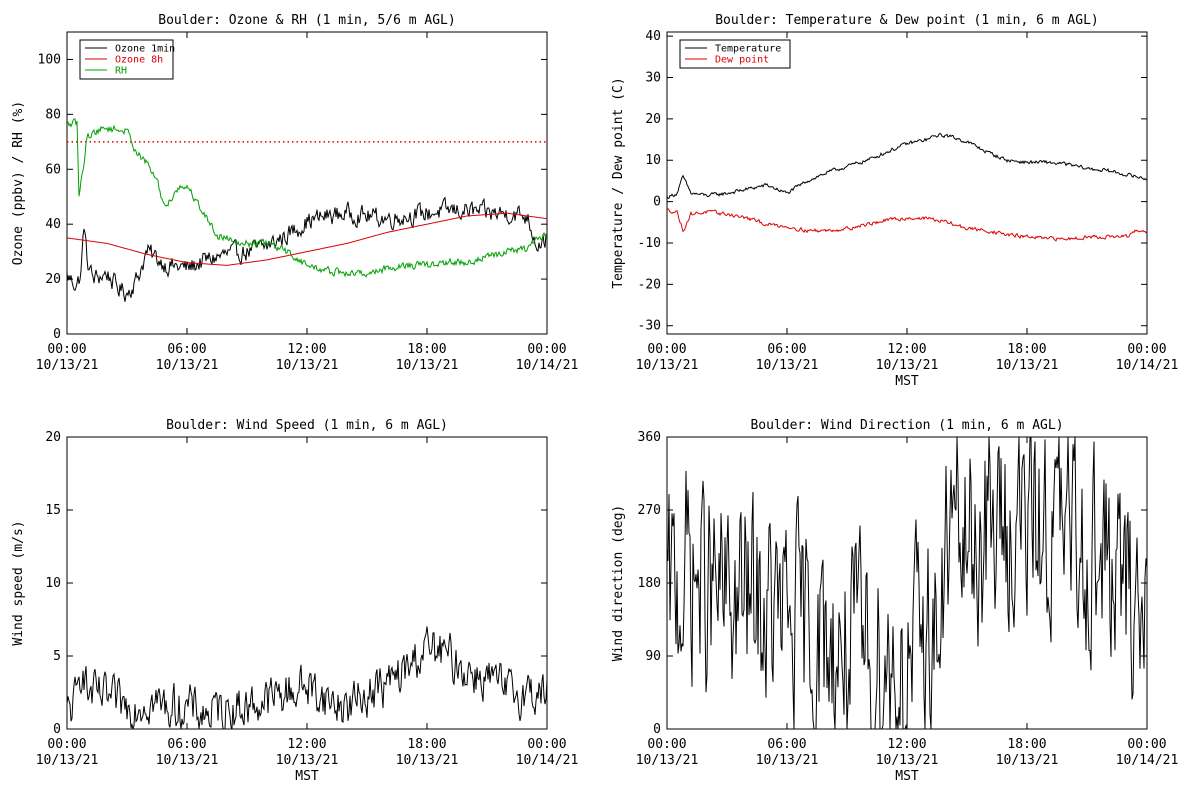 This screenshot has width=1200, height=800. What do you see at coordinates (649, 437) in the screenshot?
I see `y-tick-label: 360` at bounding box center [649, 437].